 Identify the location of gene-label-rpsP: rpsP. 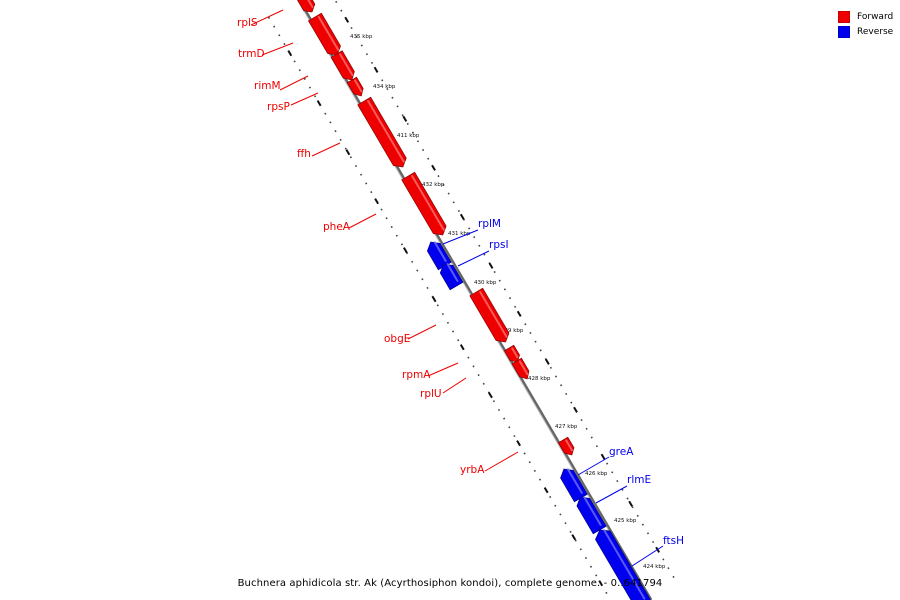
(278, 107).